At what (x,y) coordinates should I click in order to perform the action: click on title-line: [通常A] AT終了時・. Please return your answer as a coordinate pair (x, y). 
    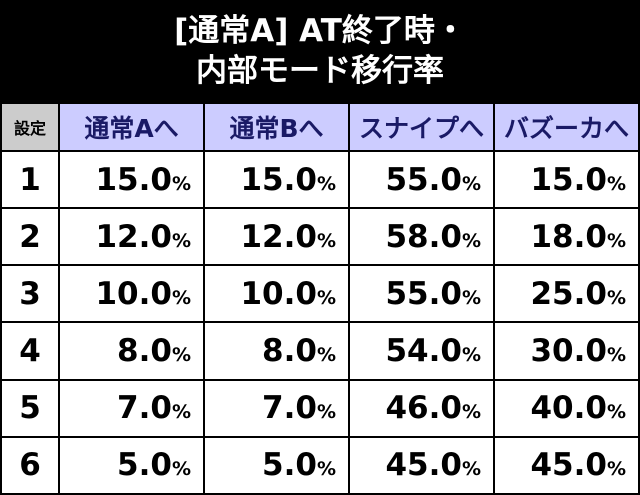
    Looking at the image, I should click on (320, 31).